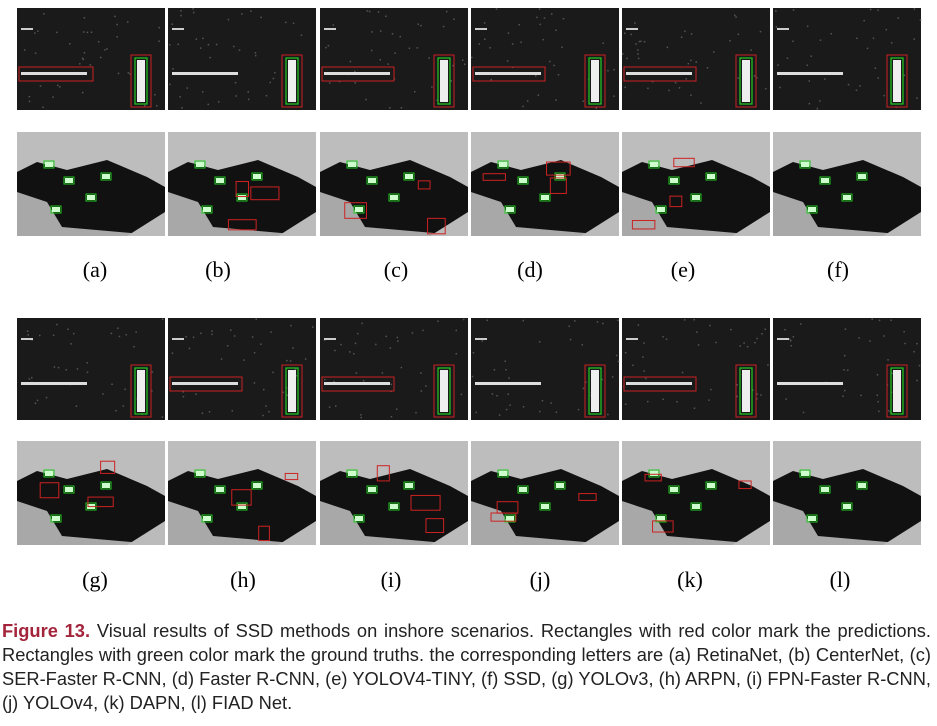  What do you see at coordinates (91, 493) in the screenshot?
I see `inshore-image` at bounding box center [91, 493].